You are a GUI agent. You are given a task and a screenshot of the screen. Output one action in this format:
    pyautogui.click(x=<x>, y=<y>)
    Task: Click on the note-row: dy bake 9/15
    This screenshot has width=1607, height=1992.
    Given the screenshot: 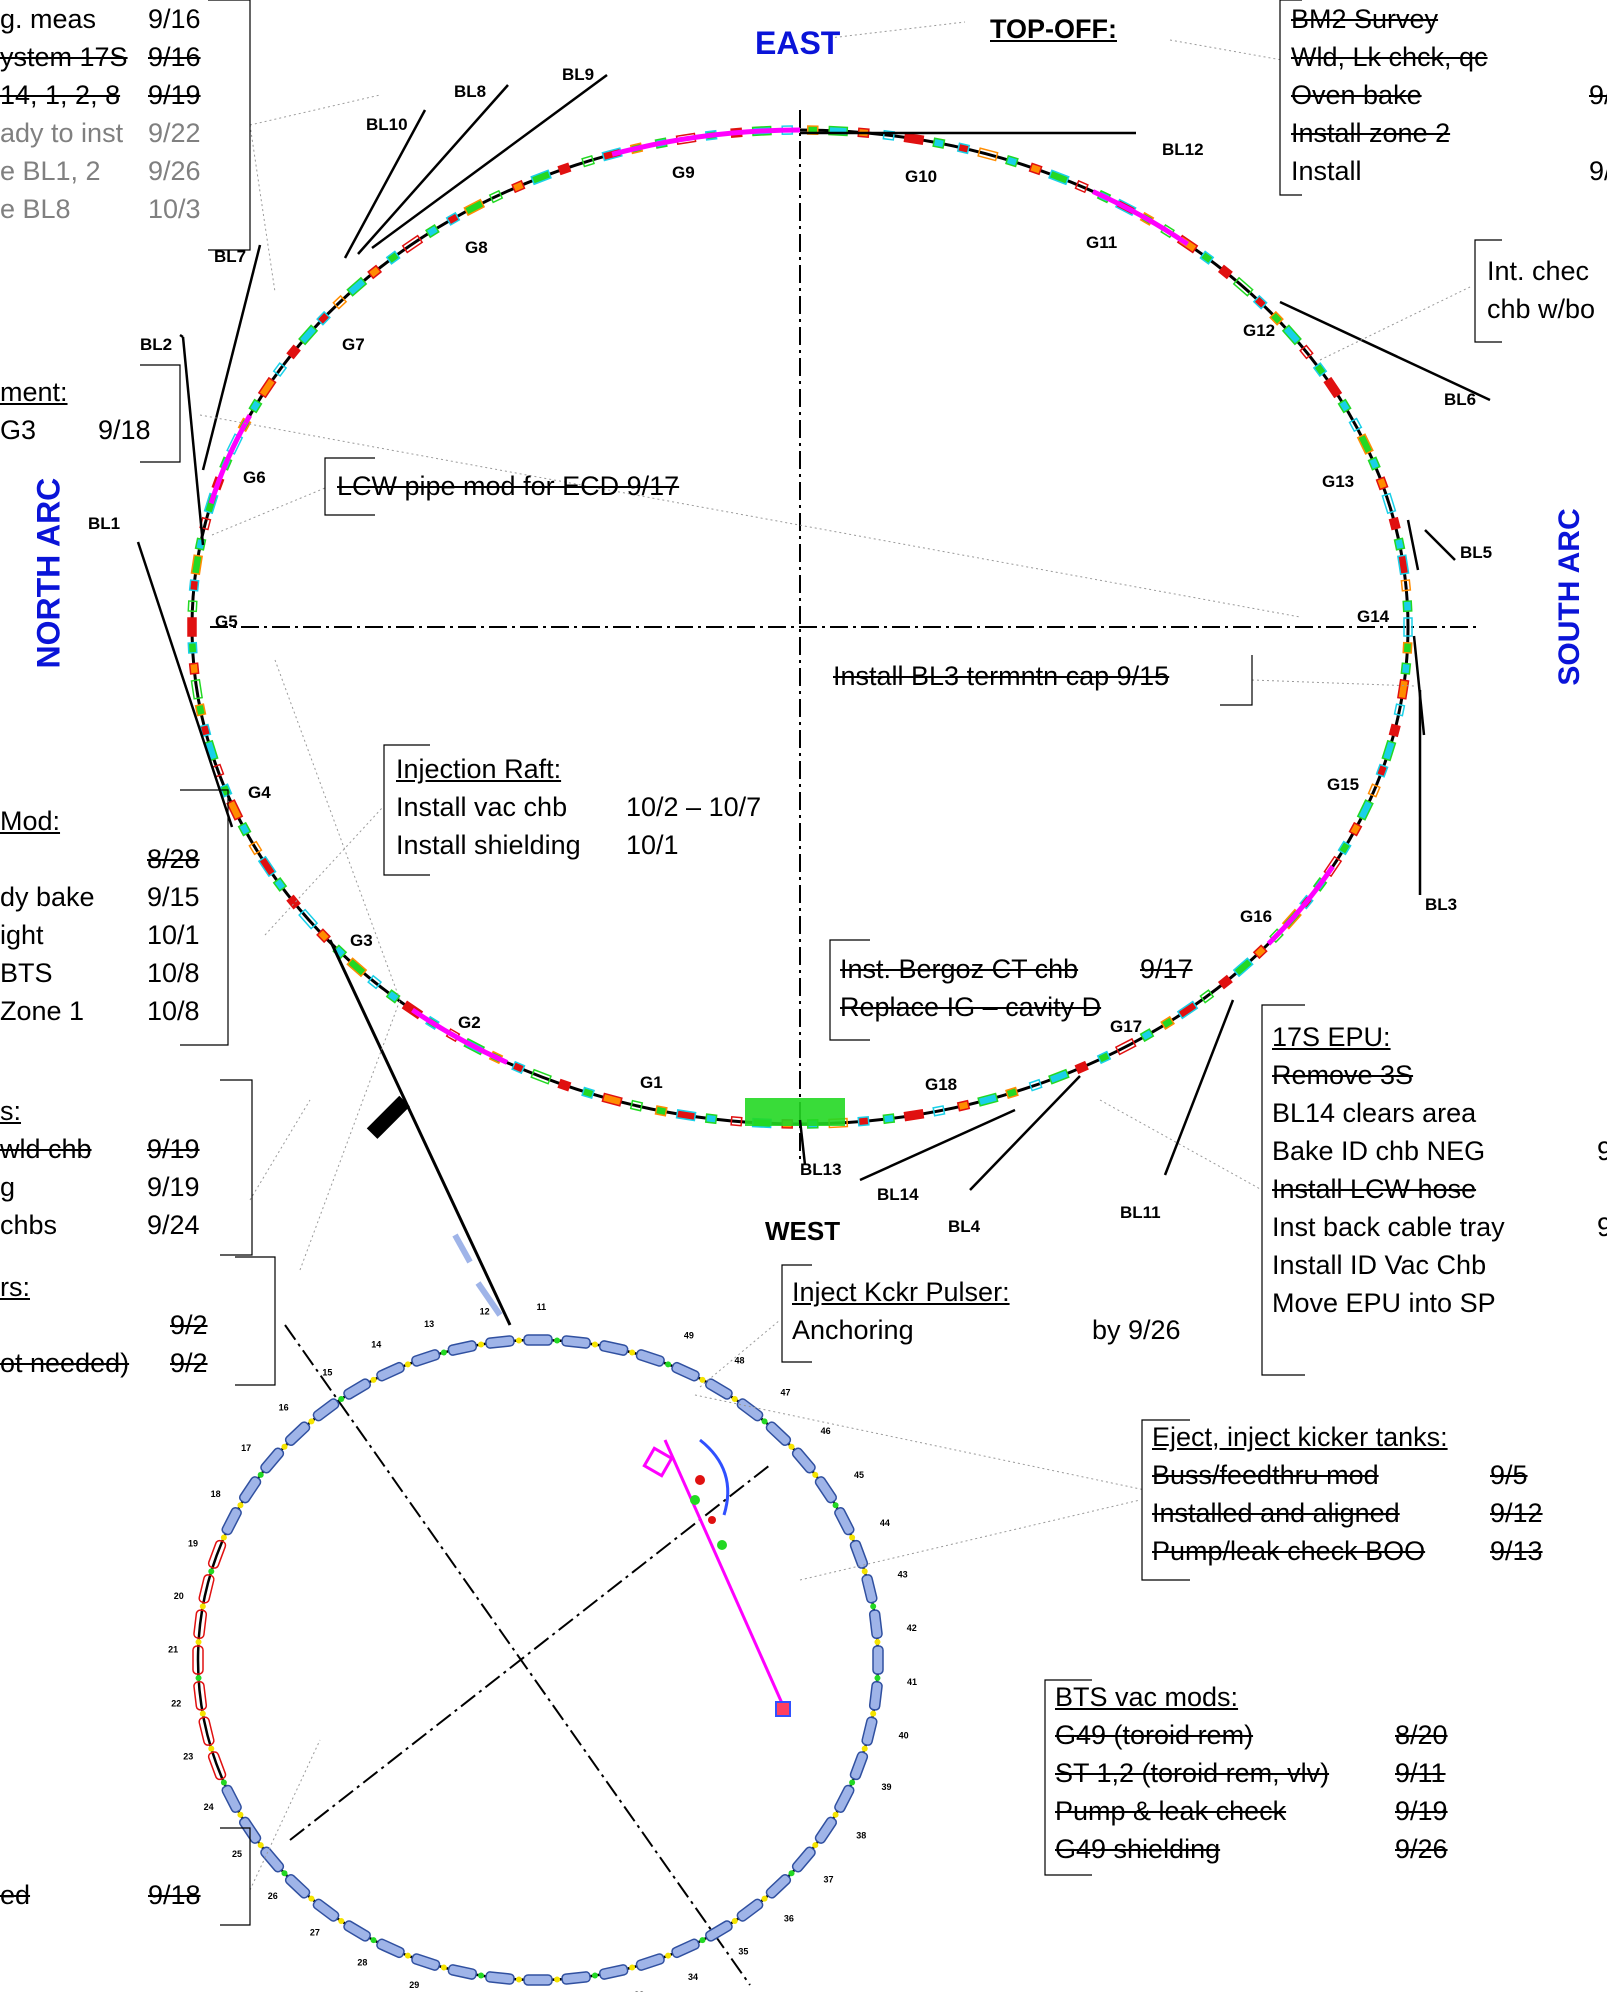 What is the action you would take?
    pyautogui.click(x=110, y=897)
    